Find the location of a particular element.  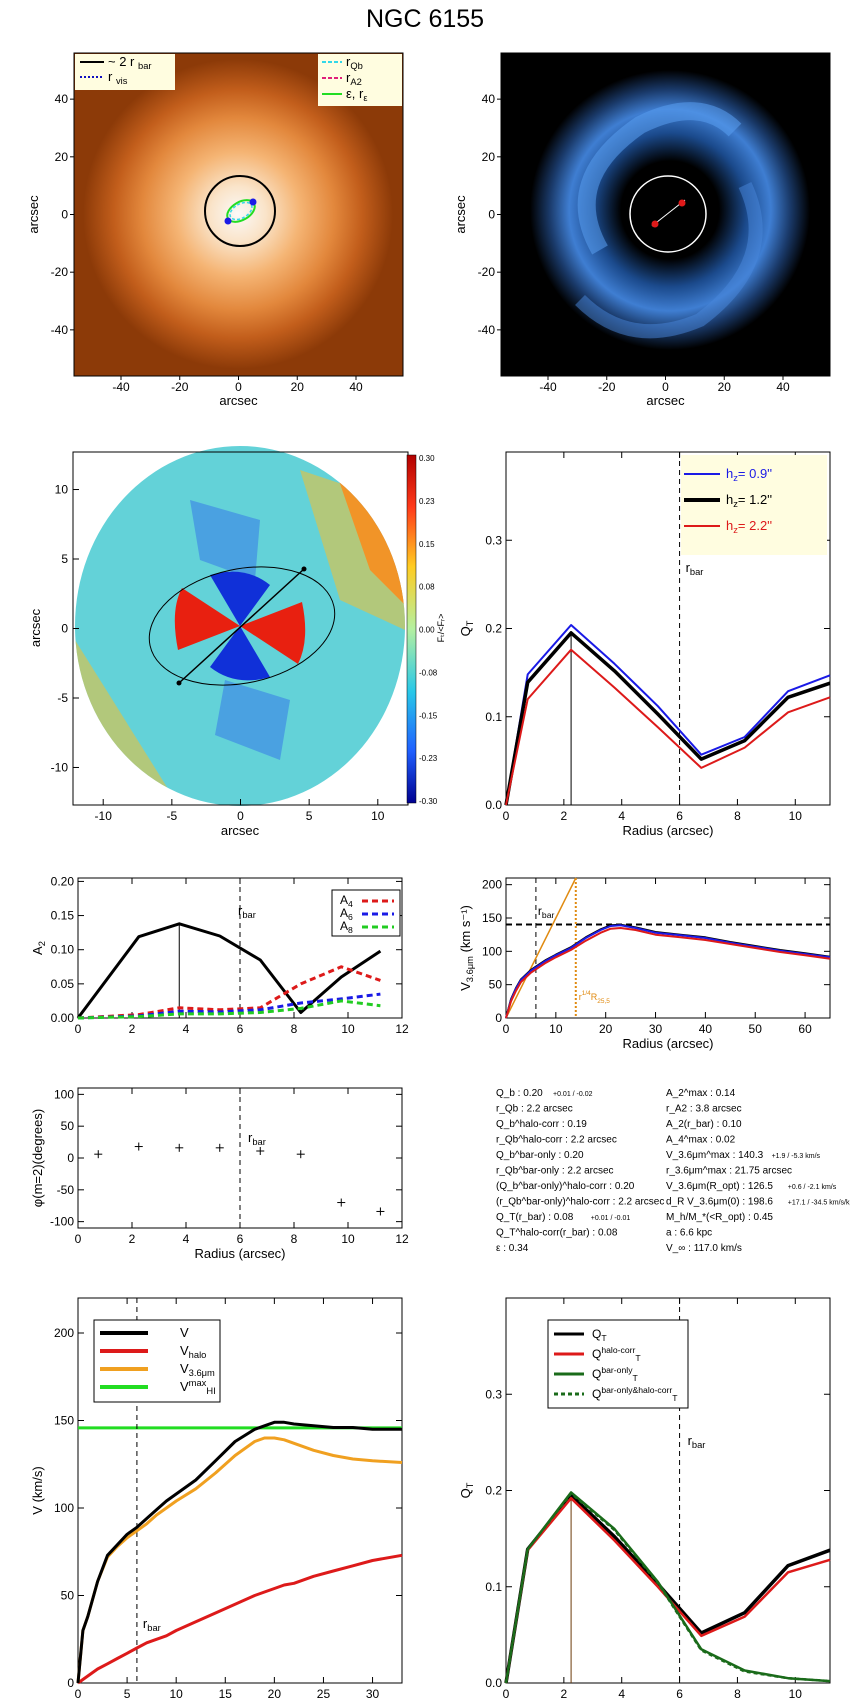

text-part: z is located at coordinates (735, 530).